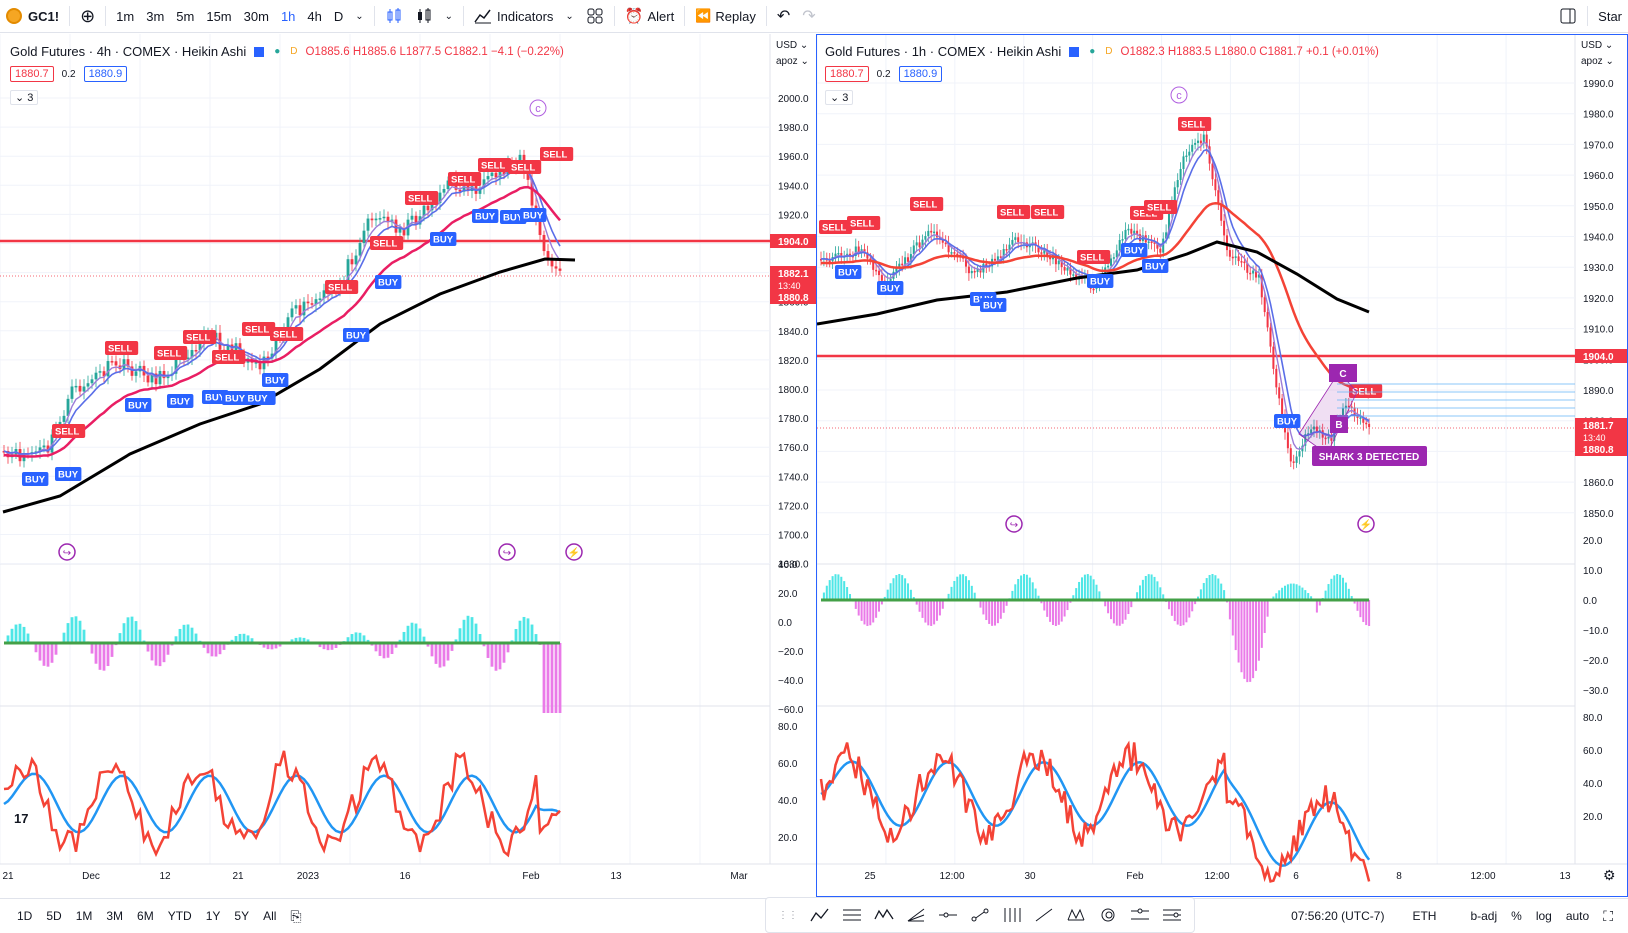 This screenshot has width=1628, height=933. Describe the element at coordinates (569, 16) in the screenshot. I see `indicators-chevron-icon: ⌄` at that location.